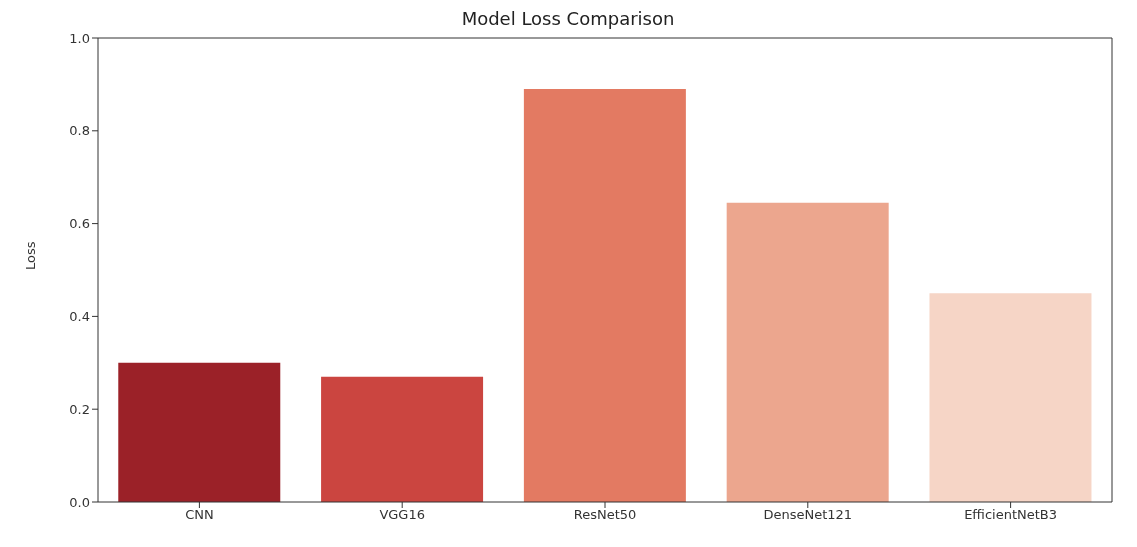 The height and width of the screenshot is (547, 1137). Describe the element at coordinates (199, 515) in the screenshot. I see `x-tick-label: CNN` at that location.